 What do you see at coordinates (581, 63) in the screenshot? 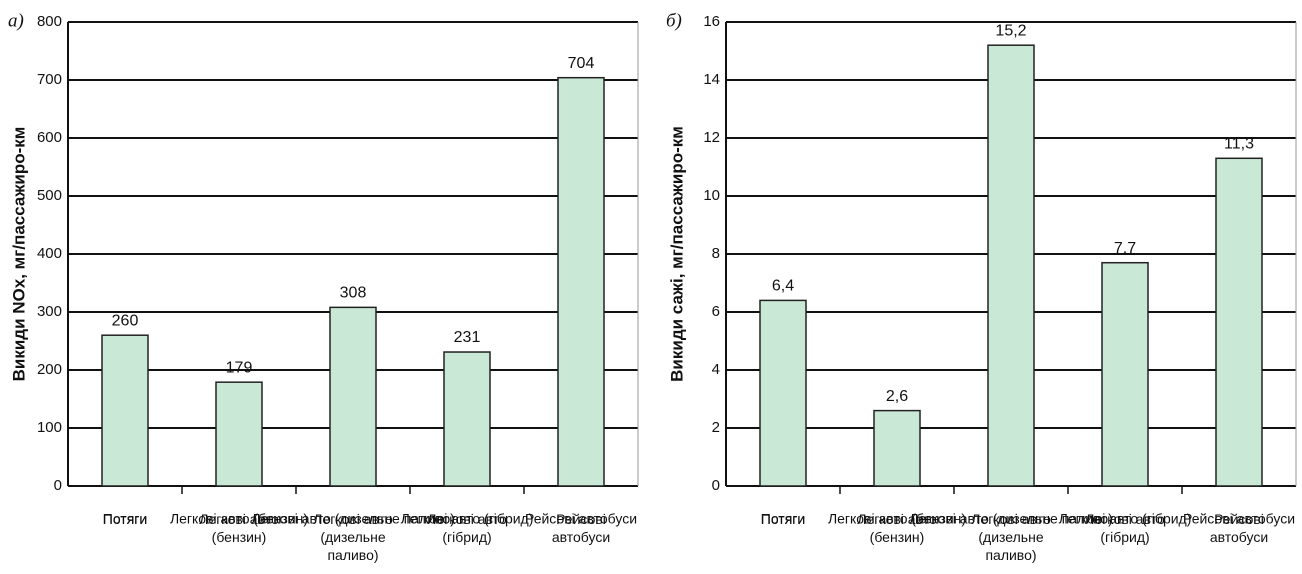
I see `value-label: 704` at bounding box center [581, 63].